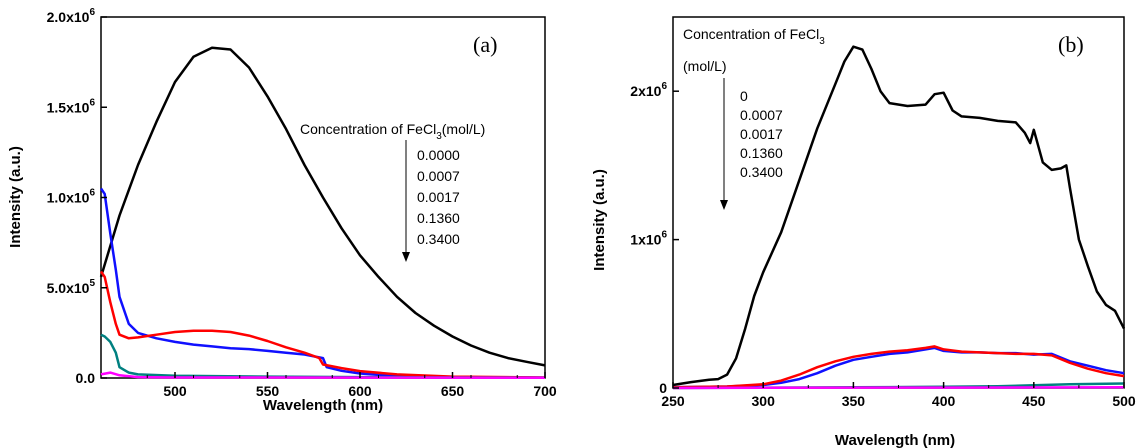  What do you see at coordinates (761, 153) in the screenshot?
I see `panel-b-annotation-value: 0.1360` at bounding box center [761, 153].